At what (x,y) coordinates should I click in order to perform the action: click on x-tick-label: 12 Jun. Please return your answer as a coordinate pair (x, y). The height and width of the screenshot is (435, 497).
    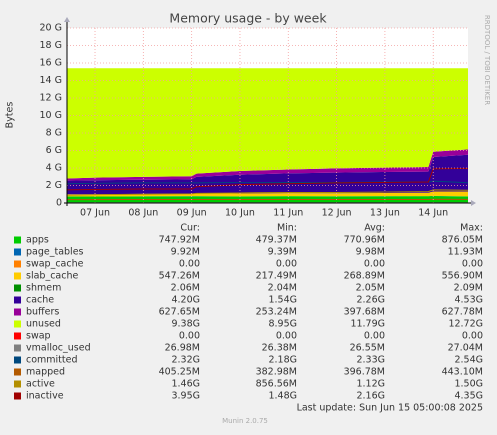
    Looking at the image, I should click on (337, 213).